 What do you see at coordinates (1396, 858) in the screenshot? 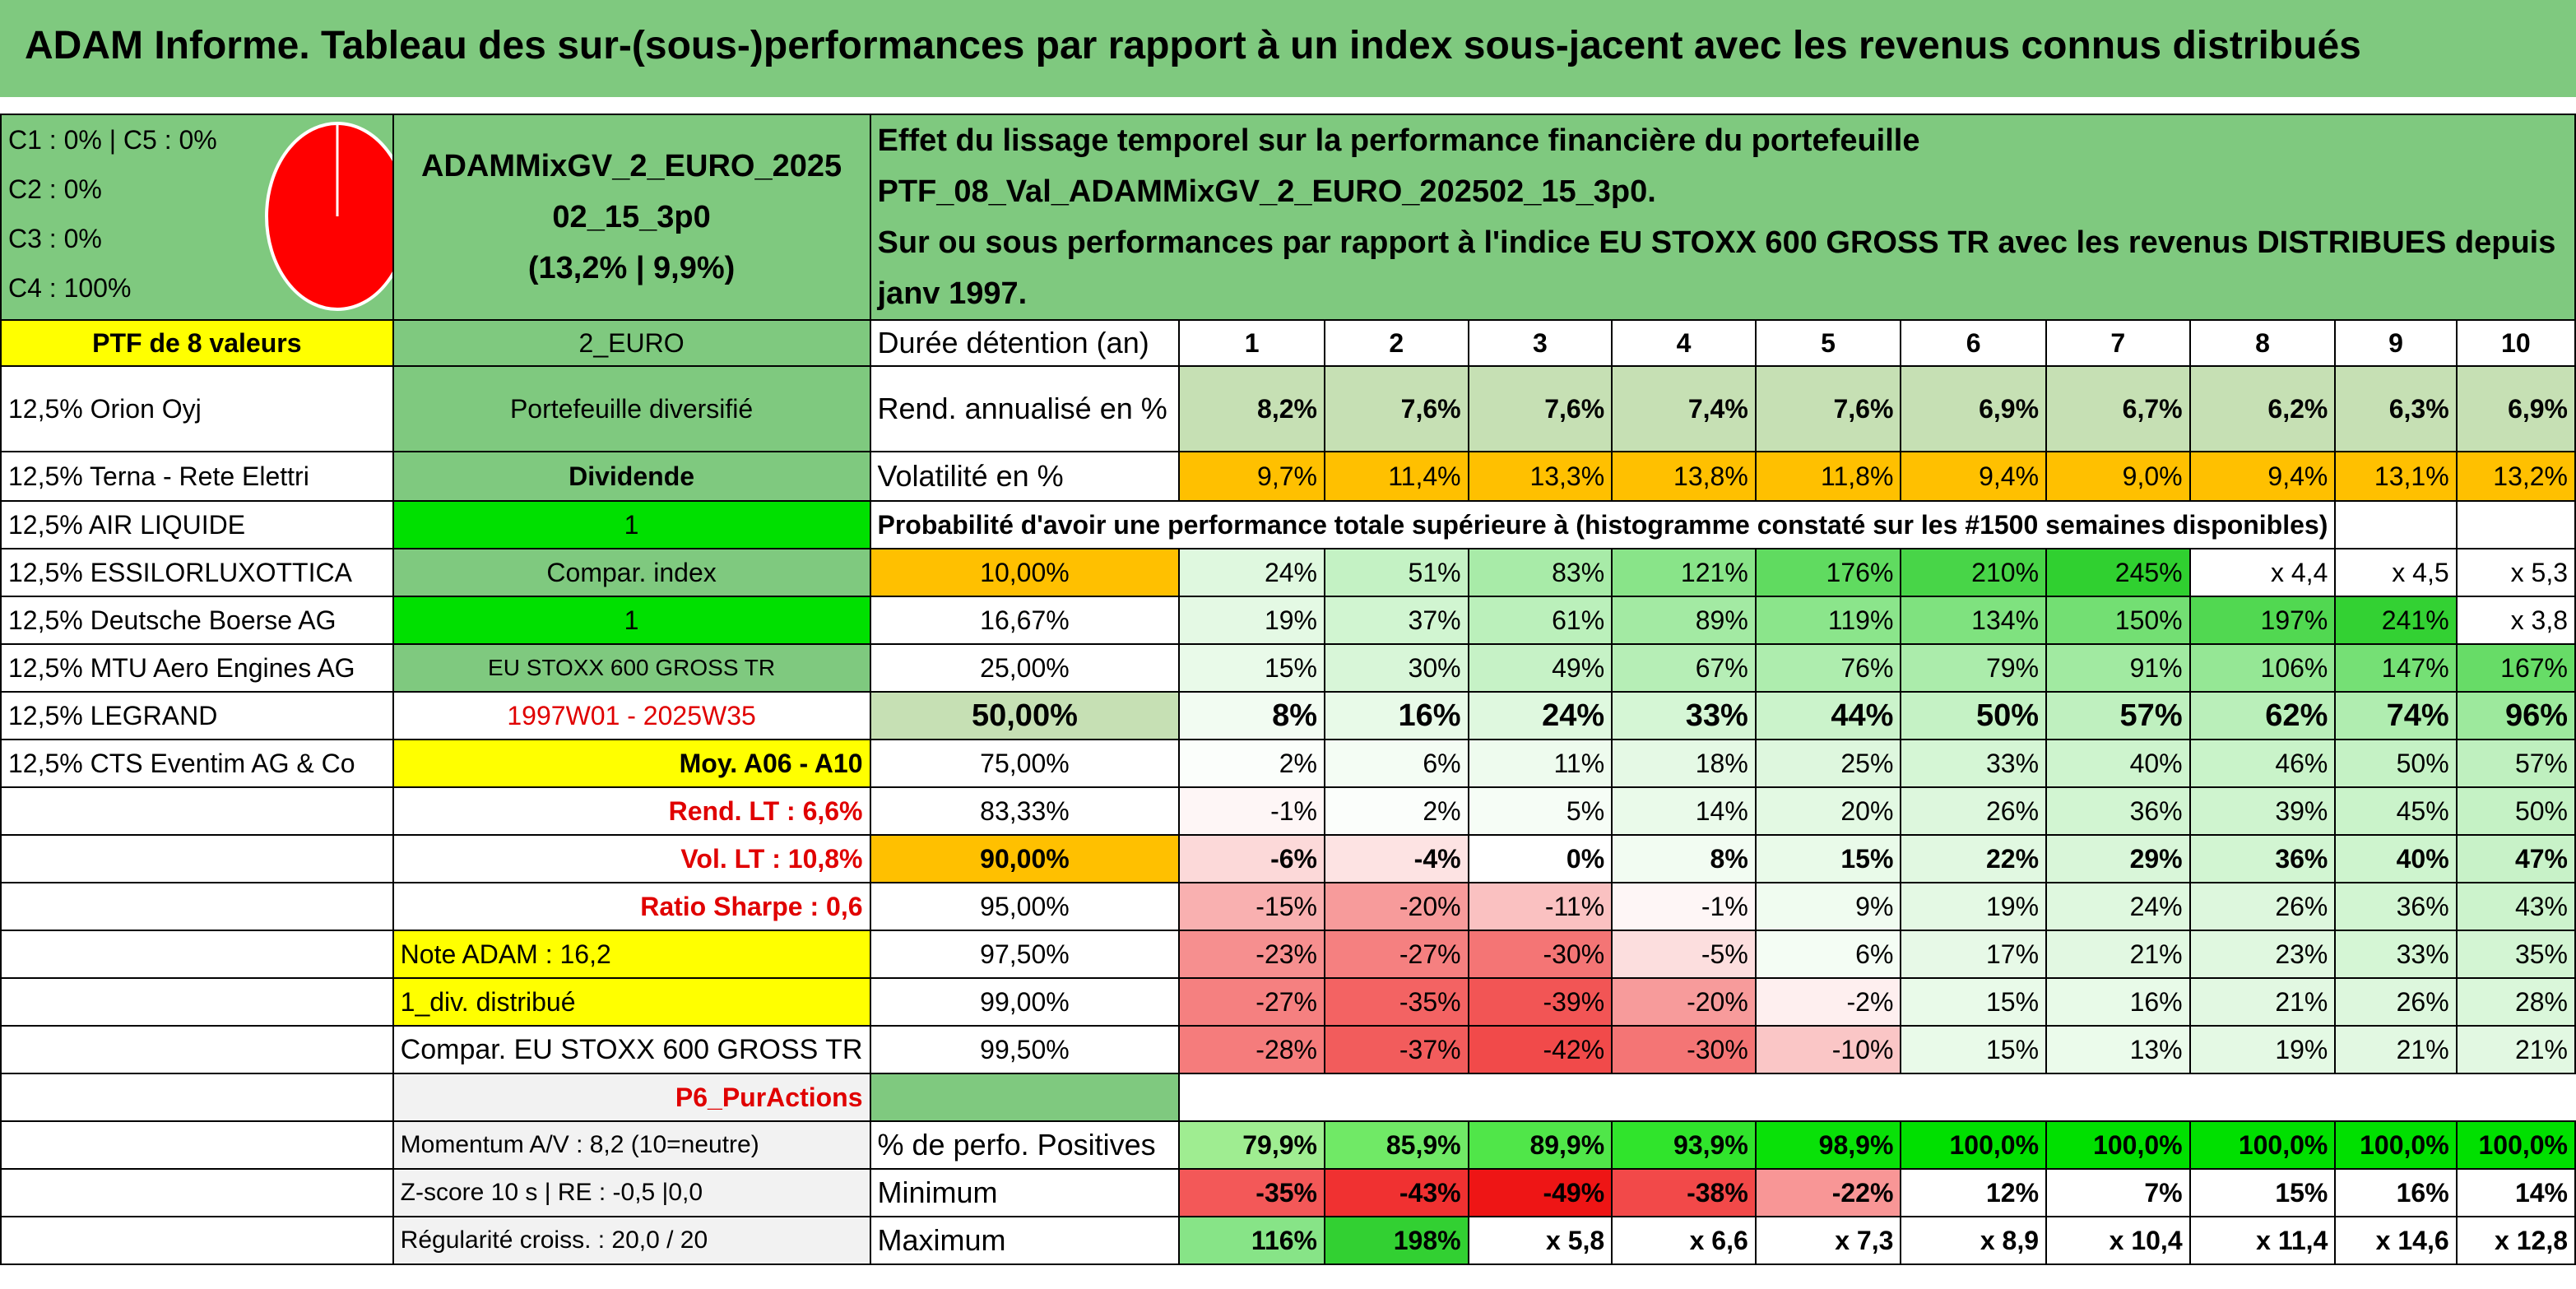
I see `proba-cell: -4%` at bounding box center [1396, 858].